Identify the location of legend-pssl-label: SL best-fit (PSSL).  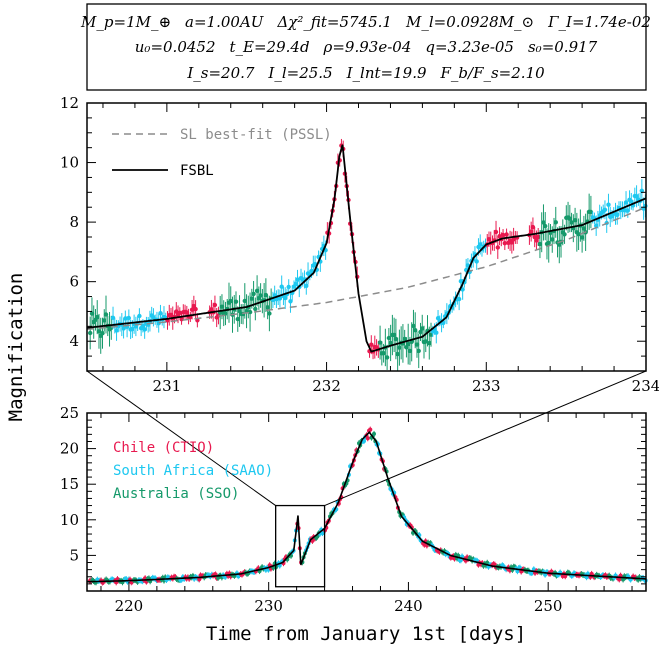
(256, 135).